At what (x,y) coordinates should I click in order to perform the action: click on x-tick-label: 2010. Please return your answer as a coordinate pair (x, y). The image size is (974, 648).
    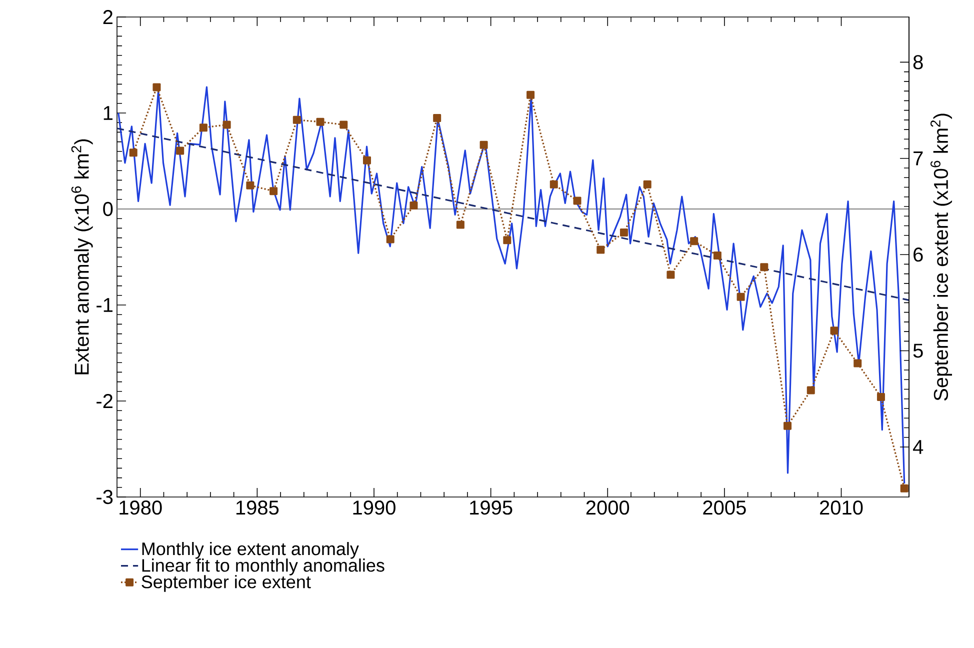
    Looking at the image, I should click on (841, 507).